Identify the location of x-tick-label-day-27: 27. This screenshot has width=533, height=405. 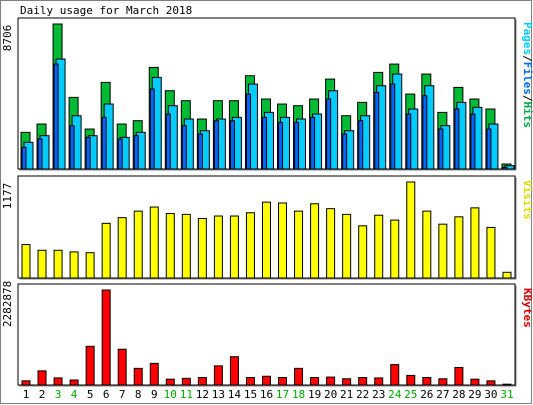
(442, 394).